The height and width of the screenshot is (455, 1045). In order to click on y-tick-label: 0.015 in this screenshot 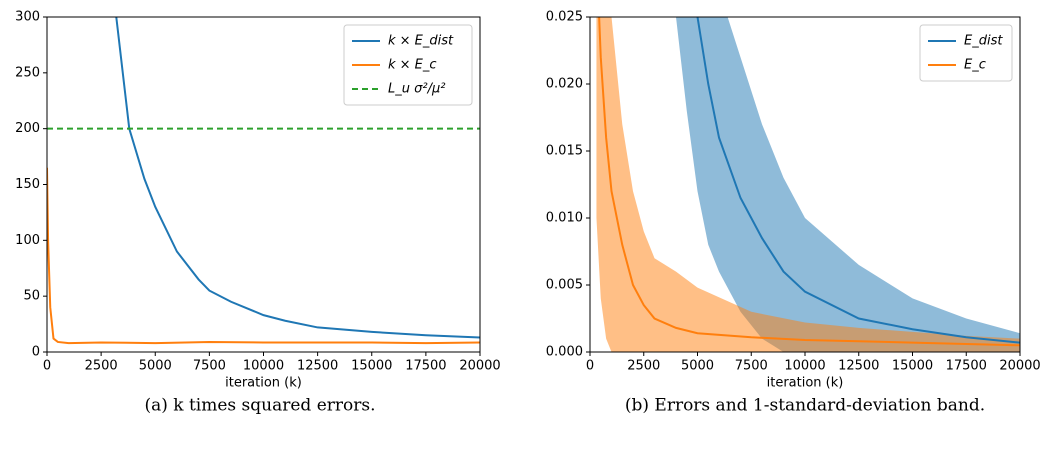, I will do `click(564, 151)`.